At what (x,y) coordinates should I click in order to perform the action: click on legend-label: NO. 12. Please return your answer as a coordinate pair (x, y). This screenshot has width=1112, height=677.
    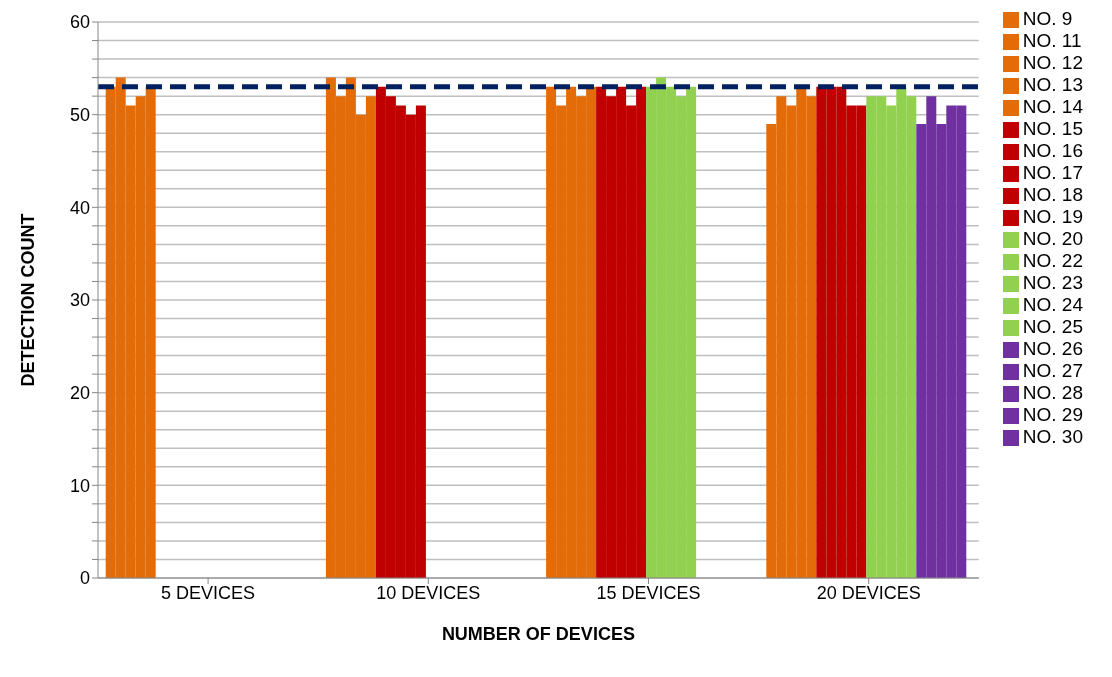
    Looking at the image, I should click on (1052, 62).